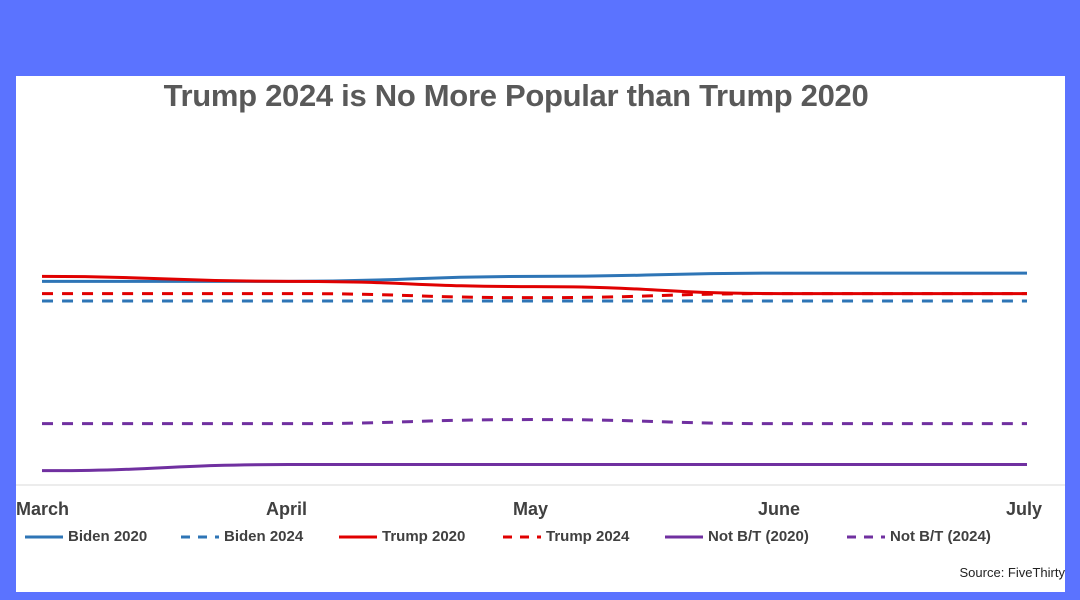 This screenshot has height=600, width=1080. What do you see at coordinates (43, 509) in the screenshot?
I see `x-tick-label-march: March` at bounding box center [43, 509].